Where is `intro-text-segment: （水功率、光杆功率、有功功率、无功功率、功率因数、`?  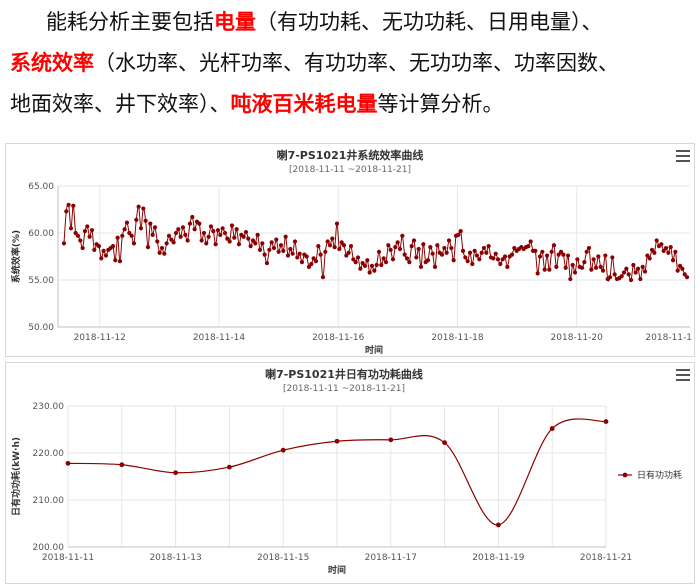 intro-text-segment: （水功率、光杆功率、有功功率、无功功率、功率因数、 is located at coordinates (356, 63).